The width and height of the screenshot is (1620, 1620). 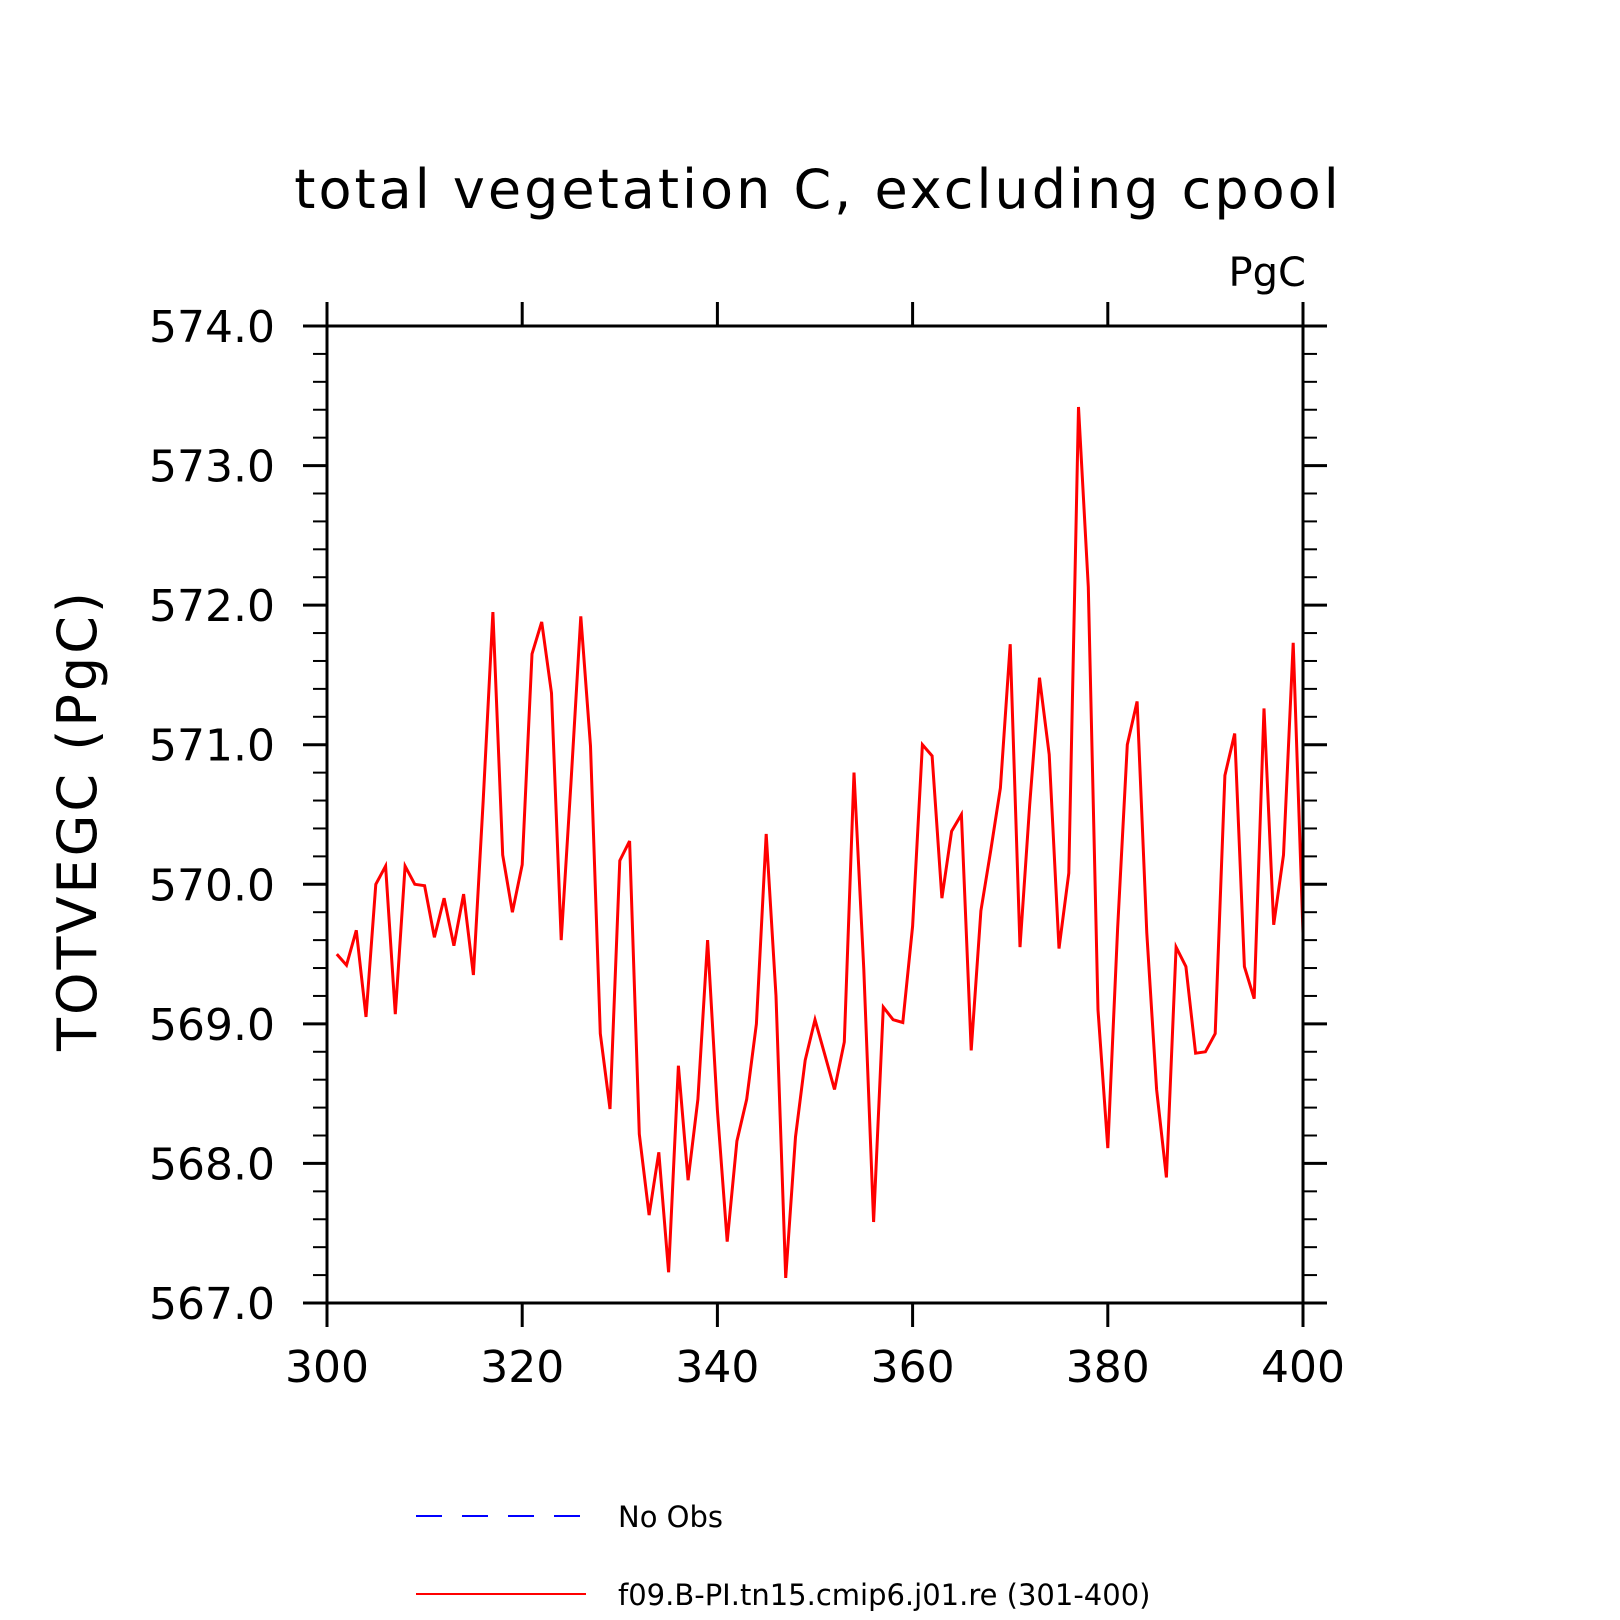 What do you see at coordinates (1108, 1367) in the screenshot?
I see `x-tick-label: 380` at bounding box center [1108, 1367].